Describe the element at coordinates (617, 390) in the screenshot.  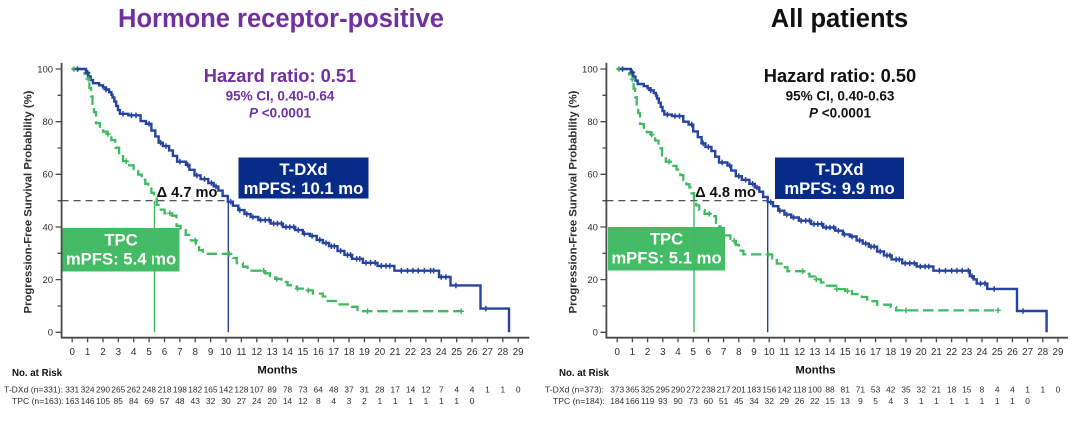
I see `svg-text: 373` at that location.